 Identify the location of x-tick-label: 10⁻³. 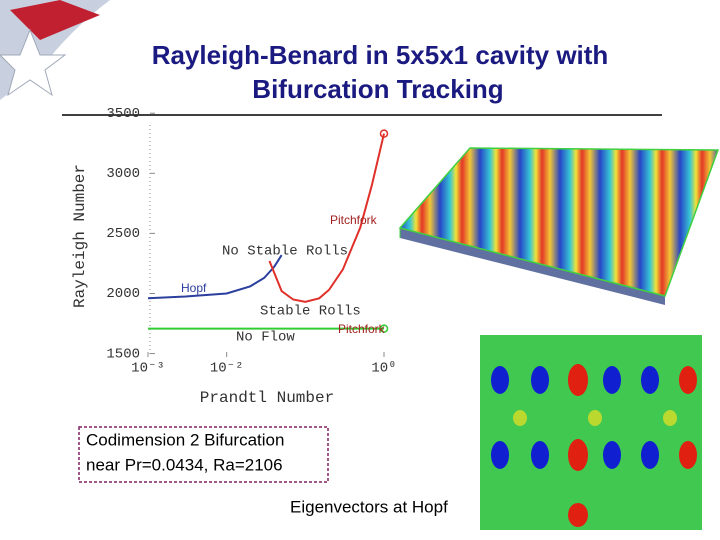
(148, 369).